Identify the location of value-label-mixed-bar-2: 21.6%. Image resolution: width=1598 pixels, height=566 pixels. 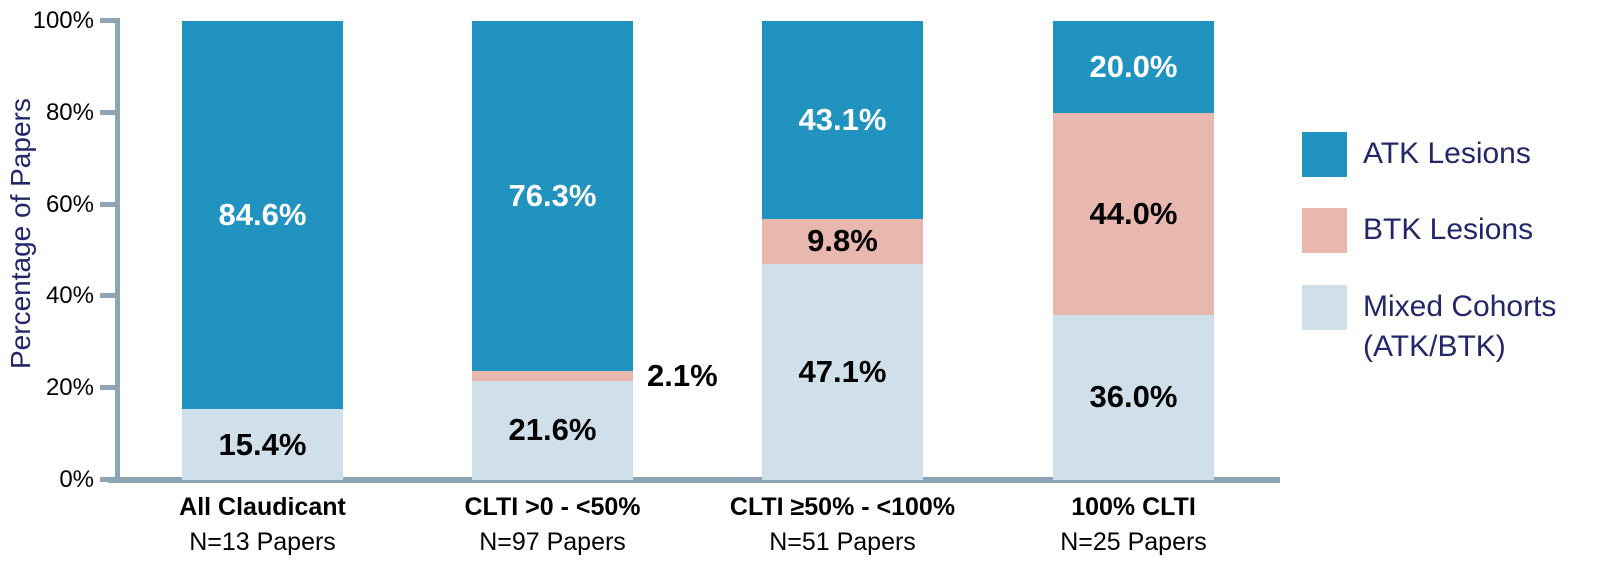
(552, 430).